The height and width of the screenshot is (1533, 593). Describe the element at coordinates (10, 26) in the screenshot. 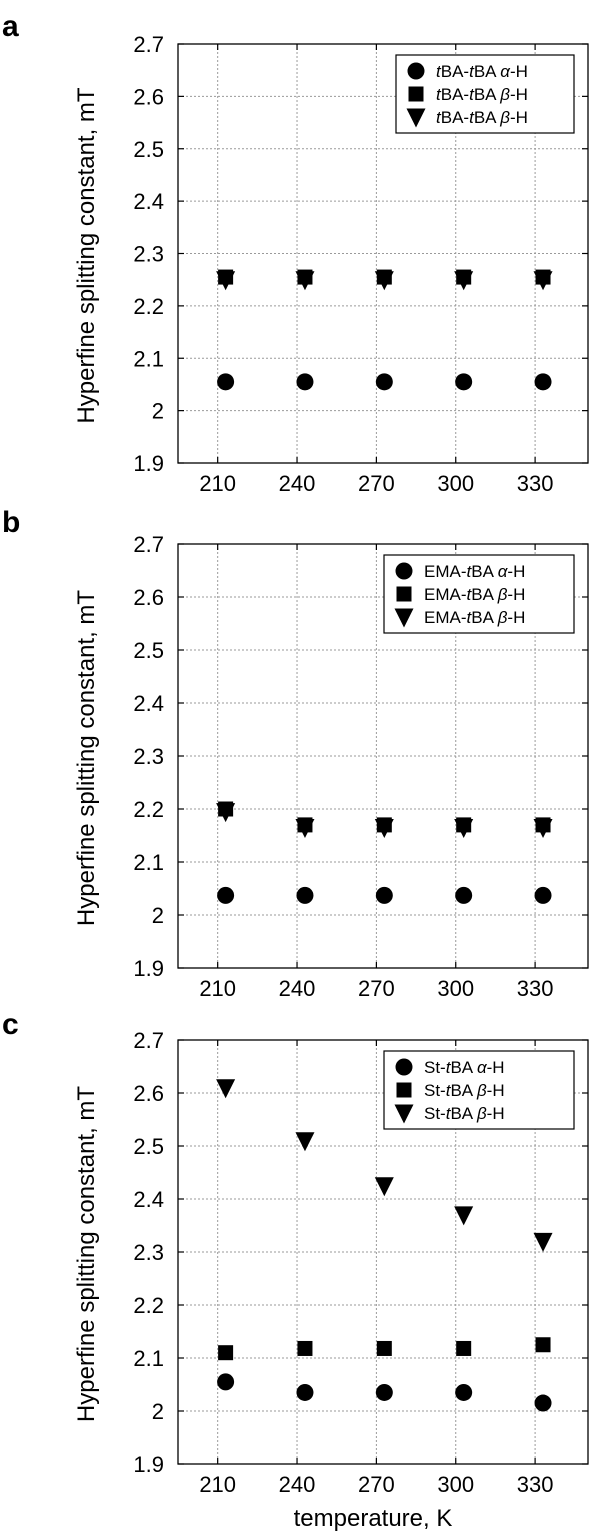

I see `panel-letter: a` at that location.